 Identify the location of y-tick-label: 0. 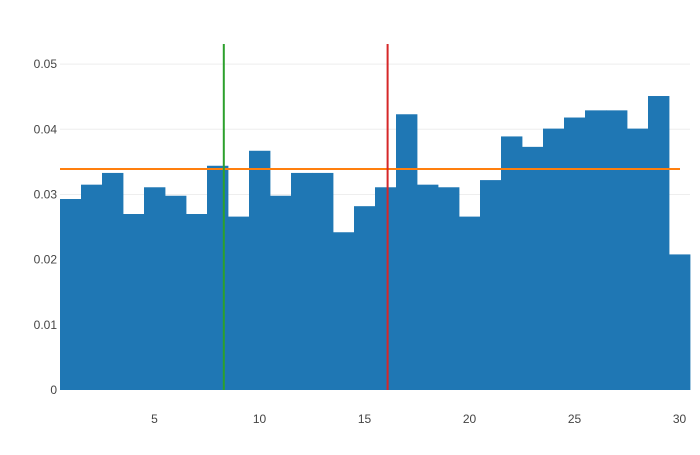
(53, 390).